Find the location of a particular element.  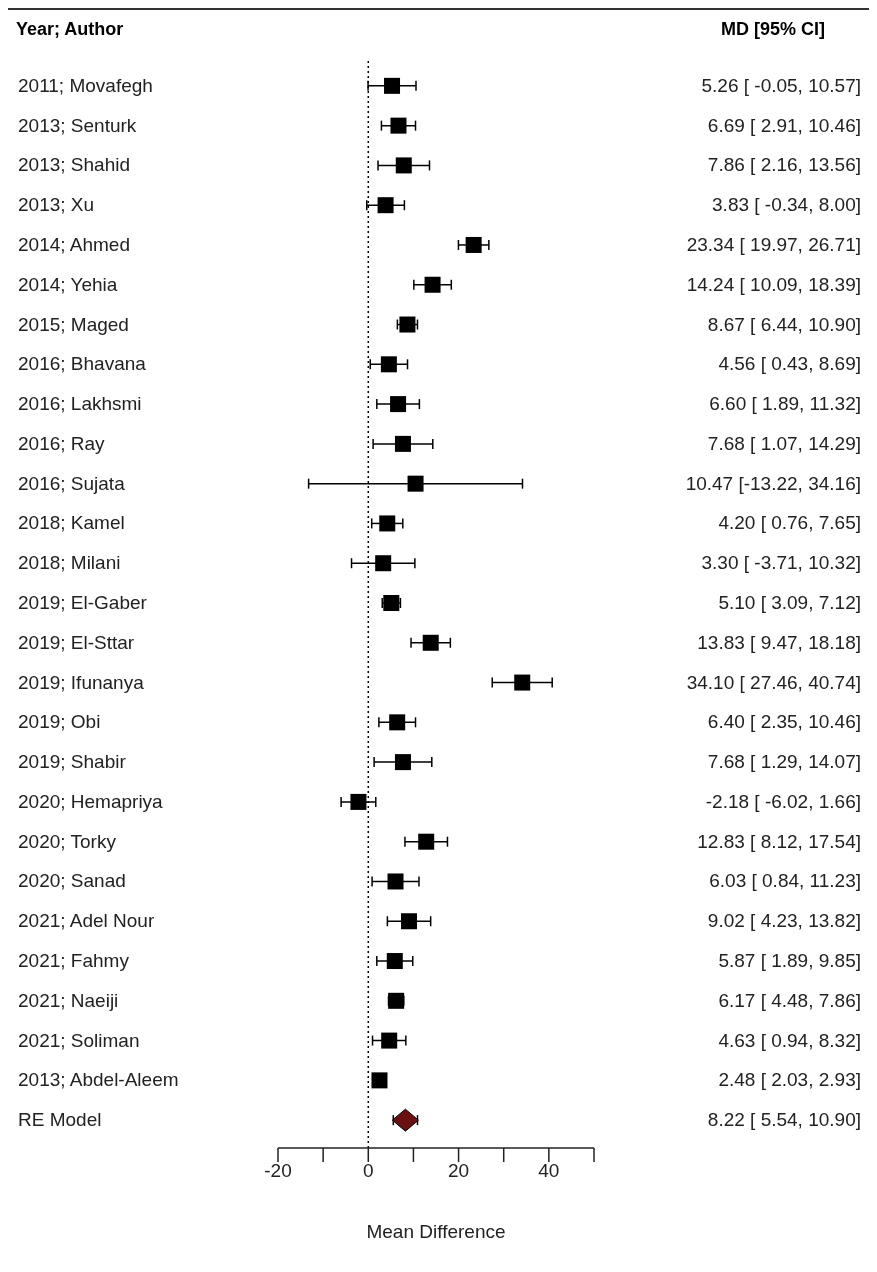

data-label: 4.20 [ 0.76, 7.65] is located at coordinates (789, 523).